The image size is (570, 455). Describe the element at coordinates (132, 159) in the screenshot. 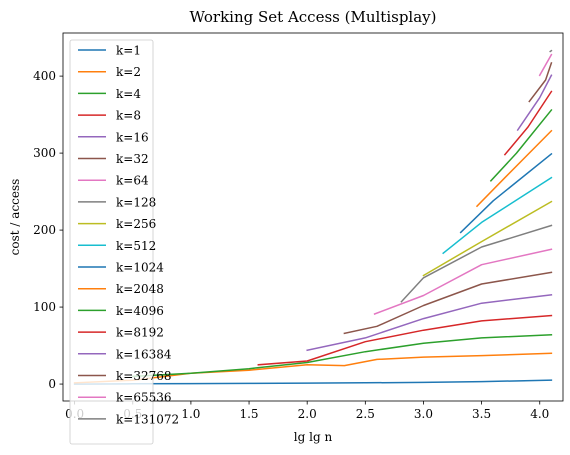

I see `legend-label: k=32` at that location.